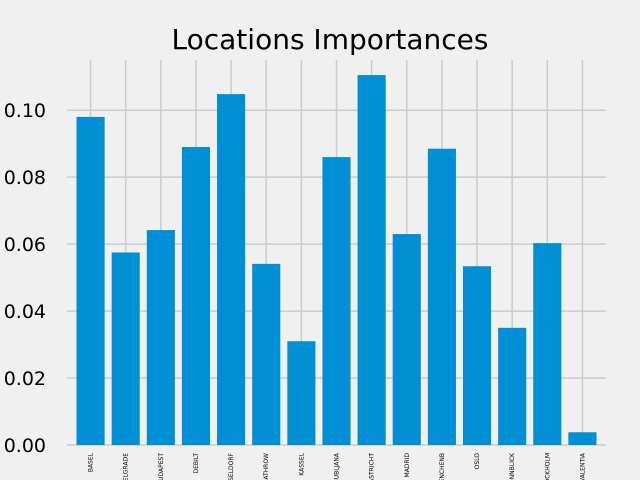 The height and width of the screenshot is (480, 640). Describe the element at coordinates (25, 111) in the screenshot. I see `y-tick-label: 0.10` at that location.